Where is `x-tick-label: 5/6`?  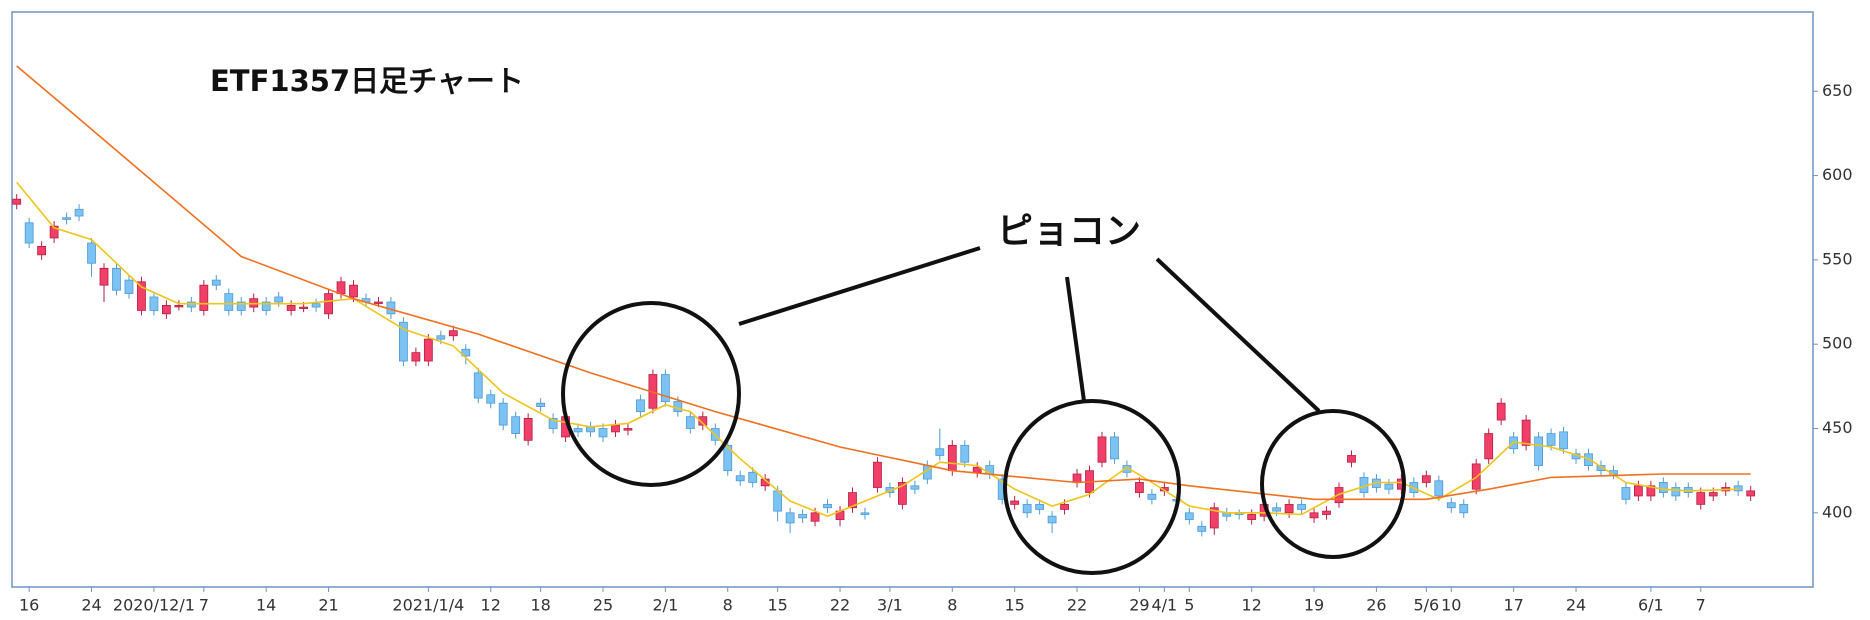 x-tick-label: 5/6 is located at coordinates (1426, 605).